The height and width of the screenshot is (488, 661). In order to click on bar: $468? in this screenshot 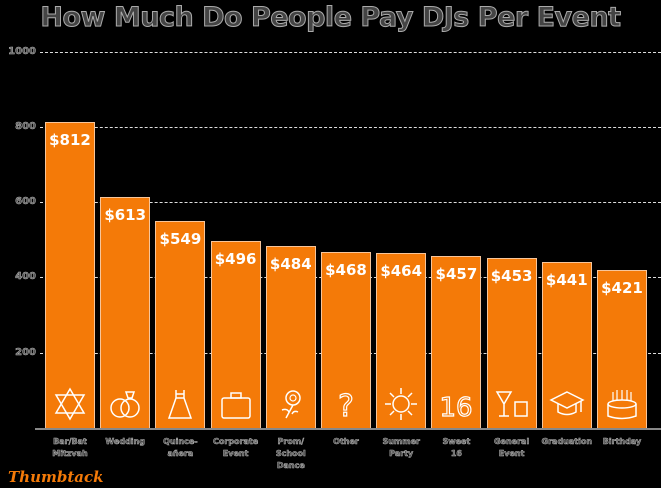, I will do `click(346, 339)`.